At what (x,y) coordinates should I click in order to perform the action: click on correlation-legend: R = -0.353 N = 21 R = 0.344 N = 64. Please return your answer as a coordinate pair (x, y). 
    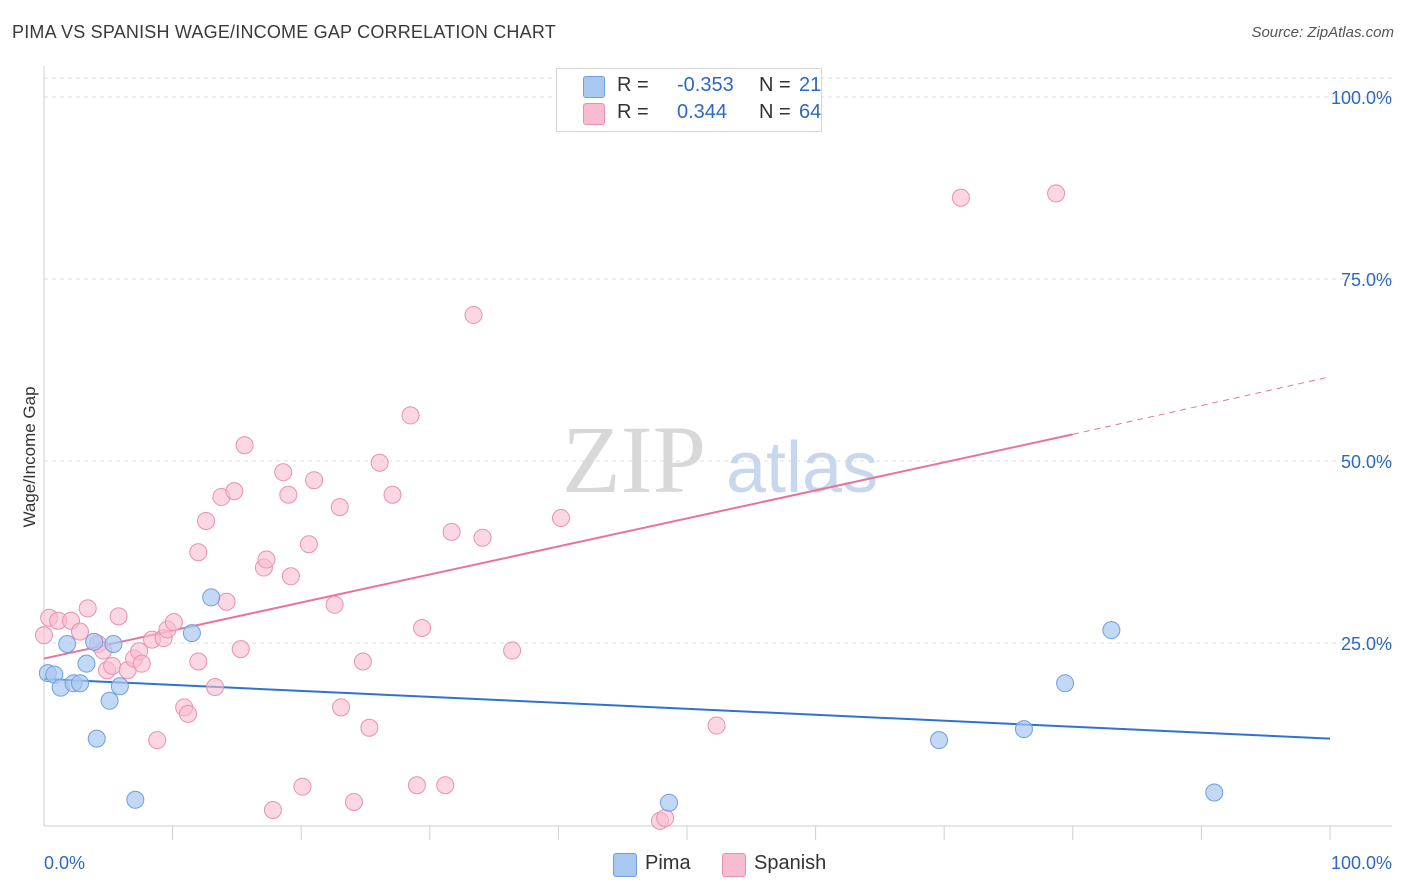
    Looking at the image, I should click on (689, 100).